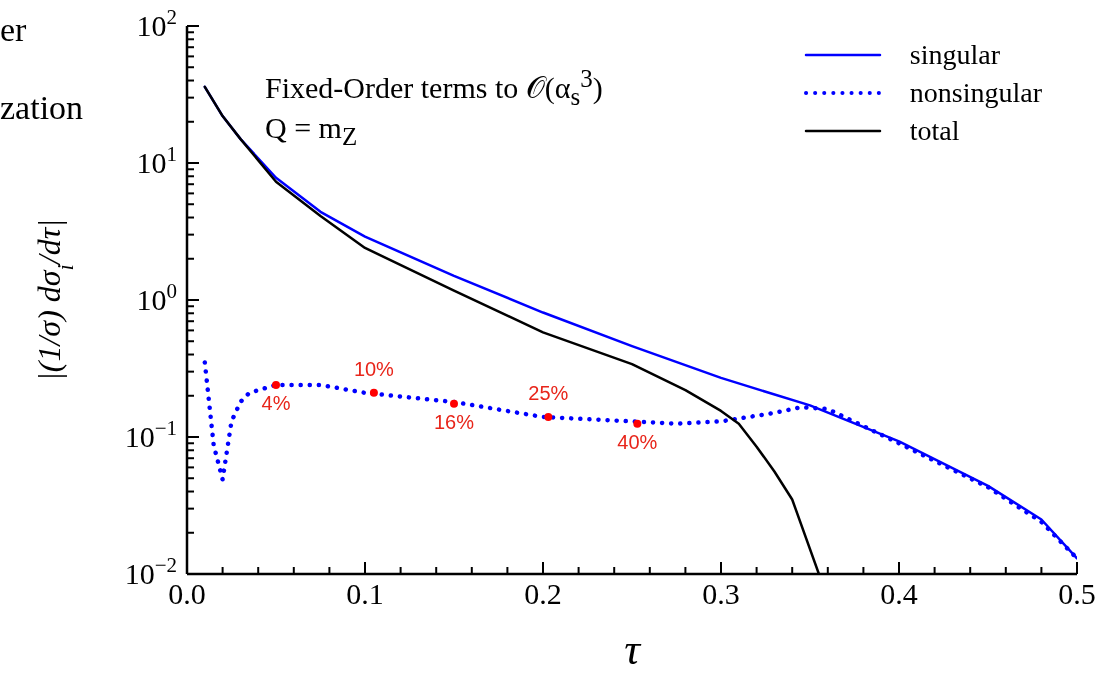 This screenshot has height=674, width=1102. I want to click on annotation: 10%, so click(373, 368).